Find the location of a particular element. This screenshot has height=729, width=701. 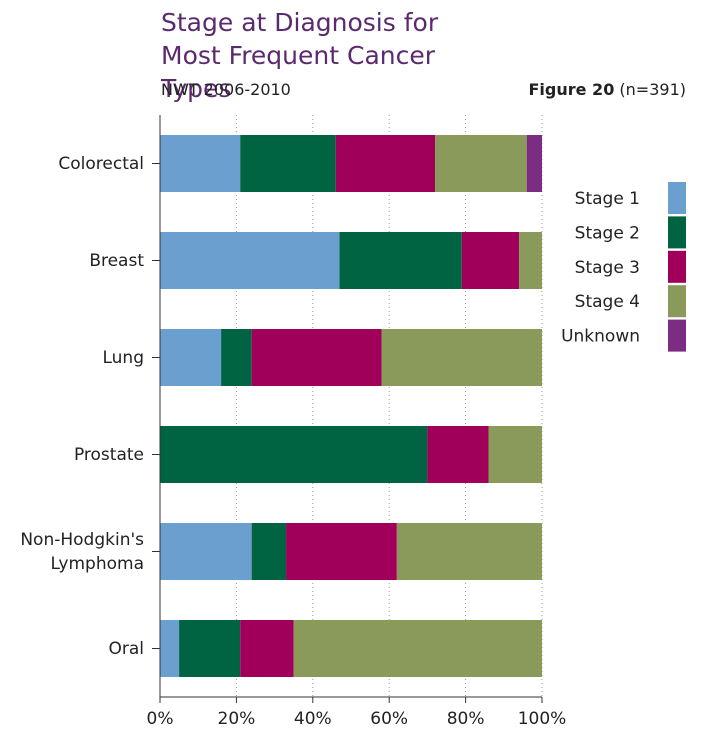

x-tick-label: 100% is located at coordinates (542, 719).